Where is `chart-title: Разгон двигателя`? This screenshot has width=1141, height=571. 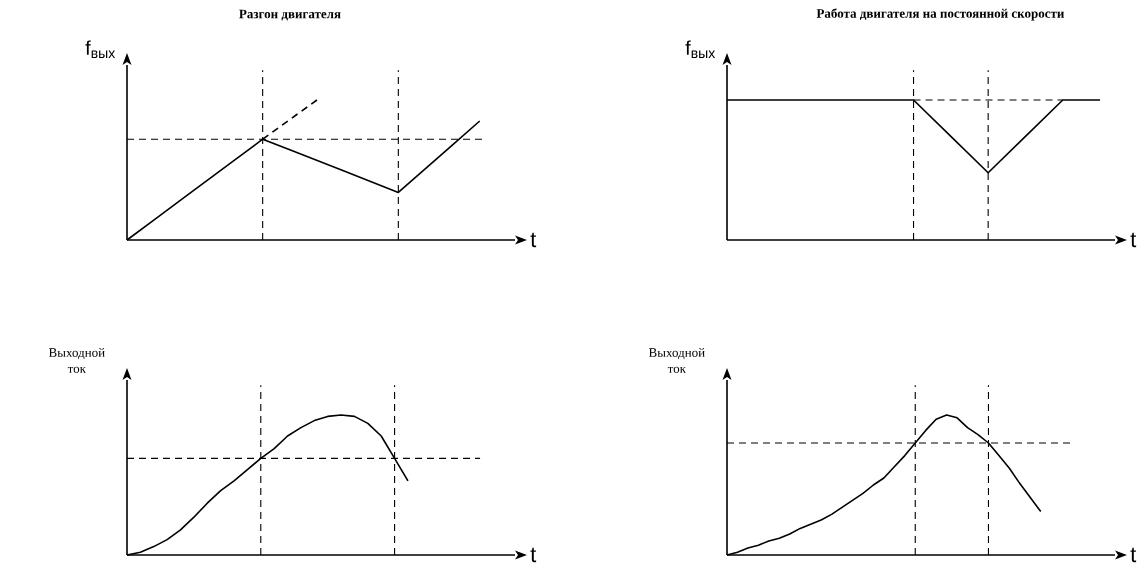
chart-title: Разгон двигателя is located at coordinates (290, 15).